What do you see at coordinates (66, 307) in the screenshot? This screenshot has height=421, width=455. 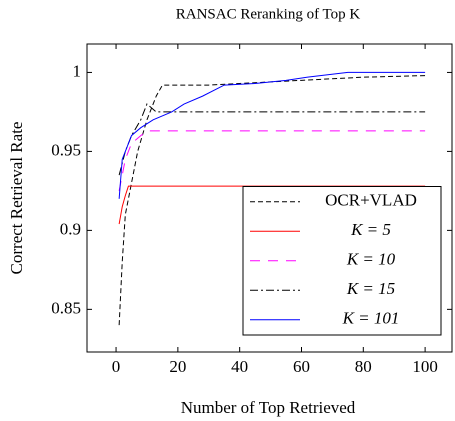 I see `y-tick-label: 0.85` at bounding box center [66, 307].